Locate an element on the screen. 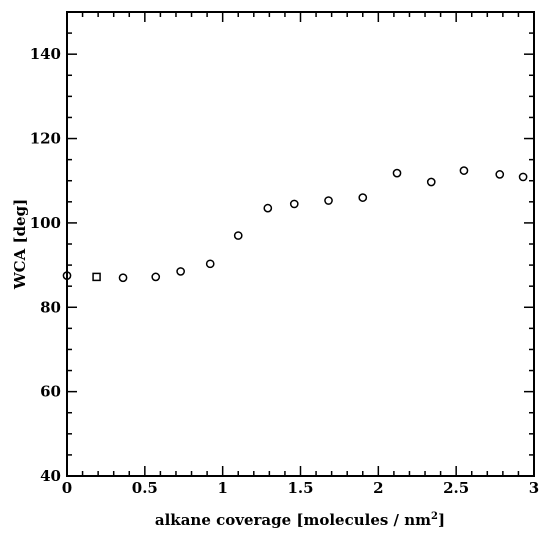 This screenshot has width=550, height=536. y-tick-label: 120 is located at coordinates (45, 139).